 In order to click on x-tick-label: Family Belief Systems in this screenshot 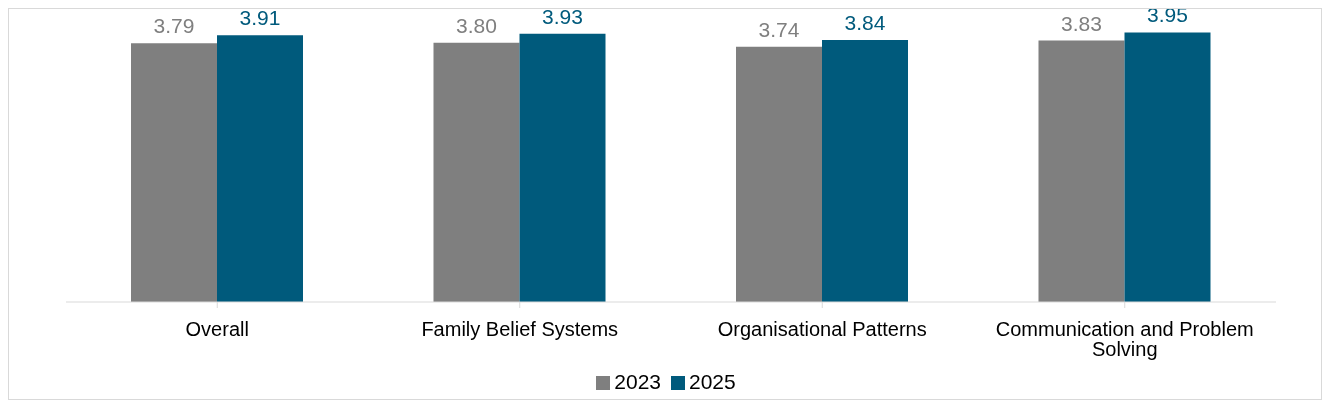, I will do `click(520, 329)`.